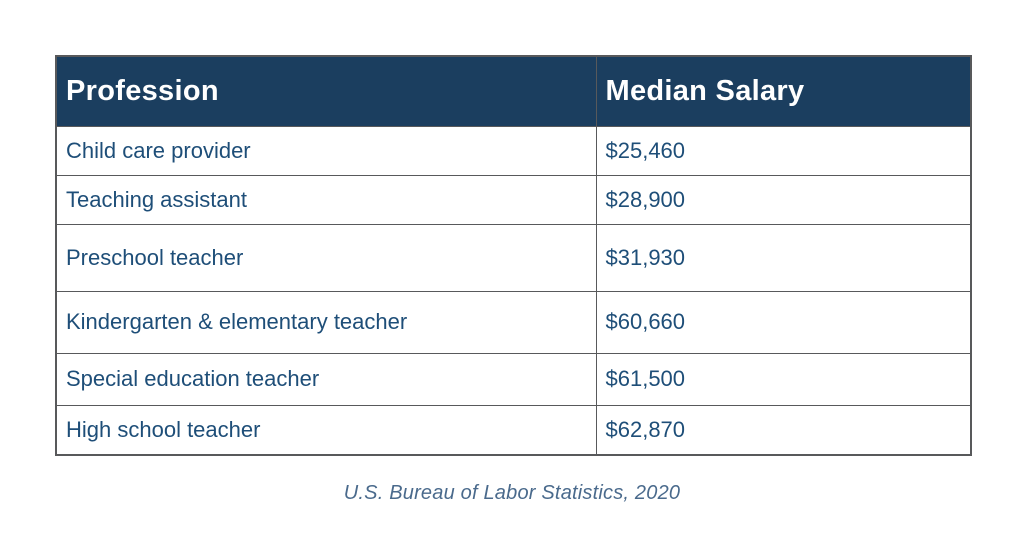  What do you see at coordinates (783, 430) in the screenshot?
I see `salary-cell: $62,870` at bounding box center [783, 430].